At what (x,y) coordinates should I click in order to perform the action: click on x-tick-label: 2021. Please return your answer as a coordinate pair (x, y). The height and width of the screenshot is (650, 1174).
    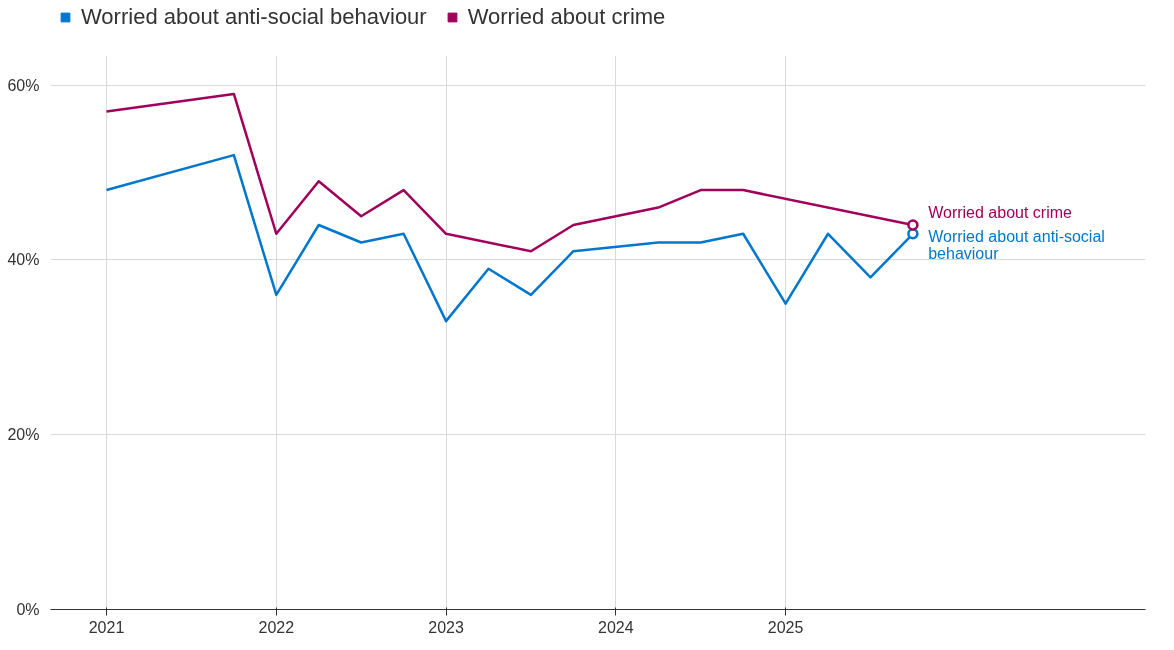
    Looking at the image, I should click on (106, 627).